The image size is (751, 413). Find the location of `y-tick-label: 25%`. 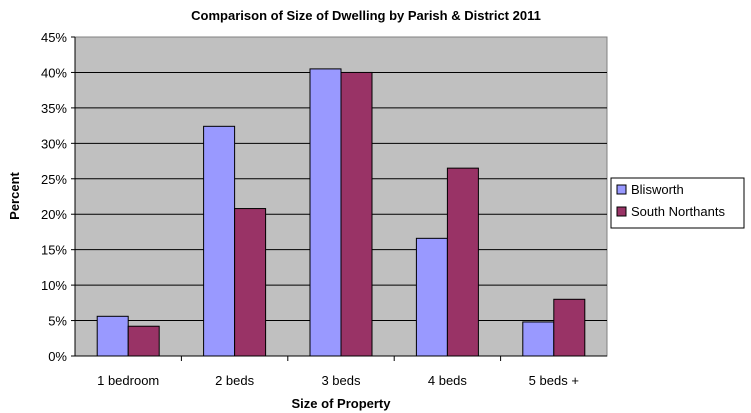

y-tick-label: 25% is located at coordinates (54, 179).